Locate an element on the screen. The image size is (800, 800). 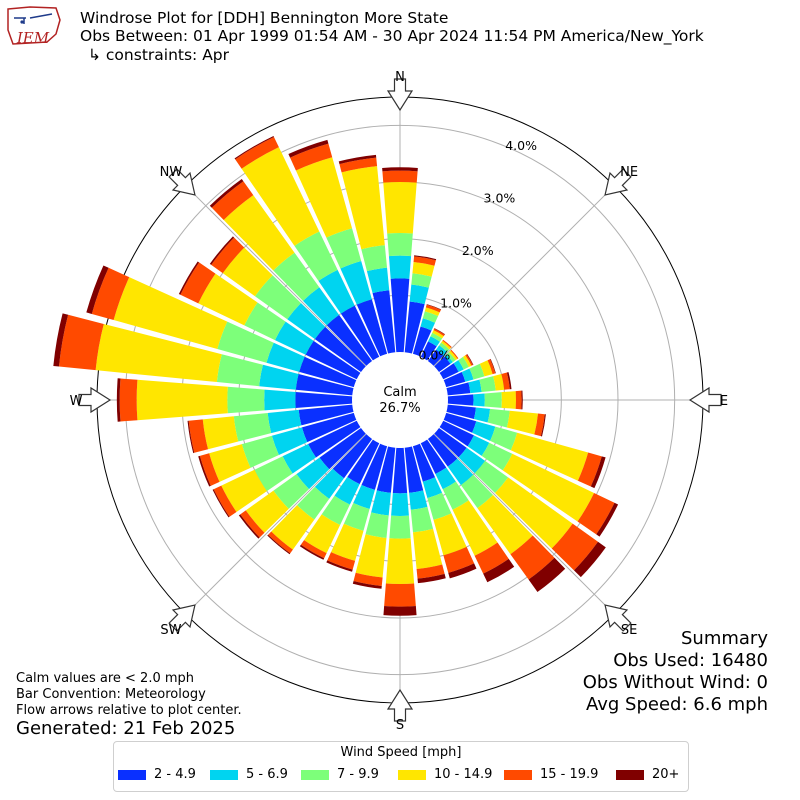
flow-arrow-NE is located at coordinates (618, 182).